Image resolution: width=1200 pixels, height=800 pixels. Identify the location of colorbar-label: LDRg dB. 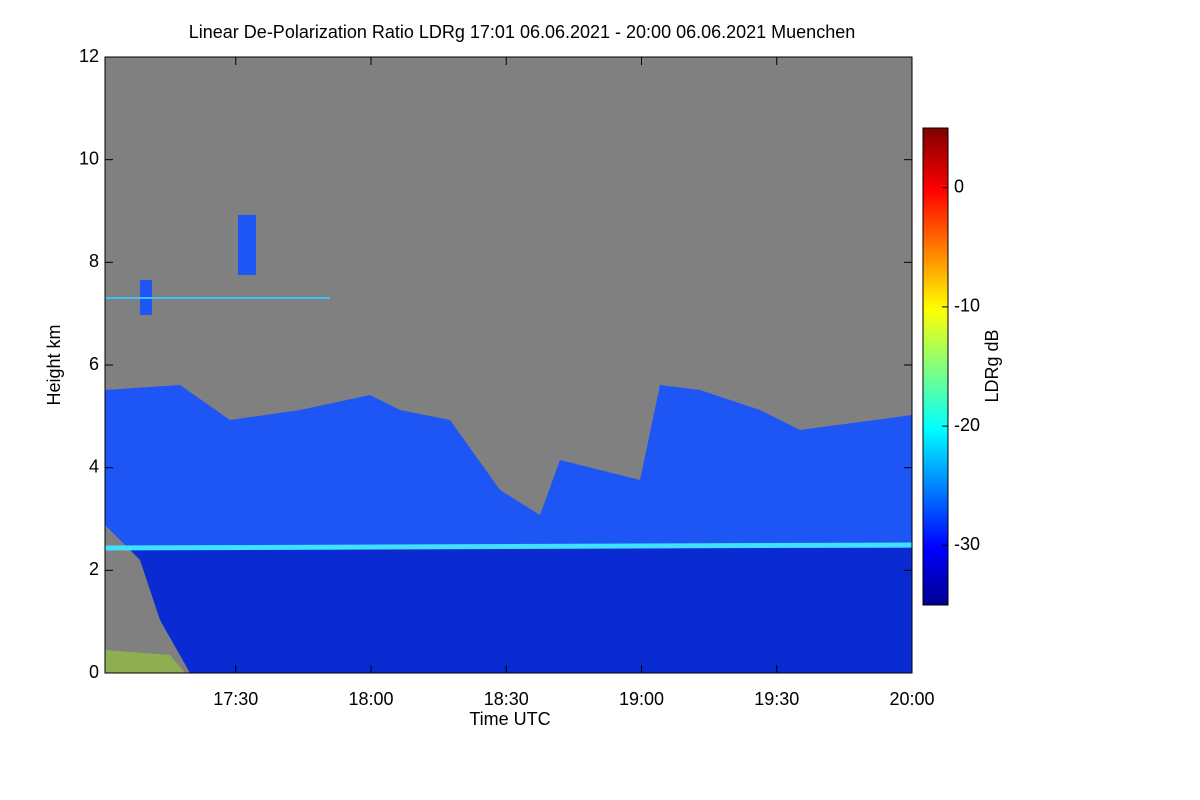
(992, 365).